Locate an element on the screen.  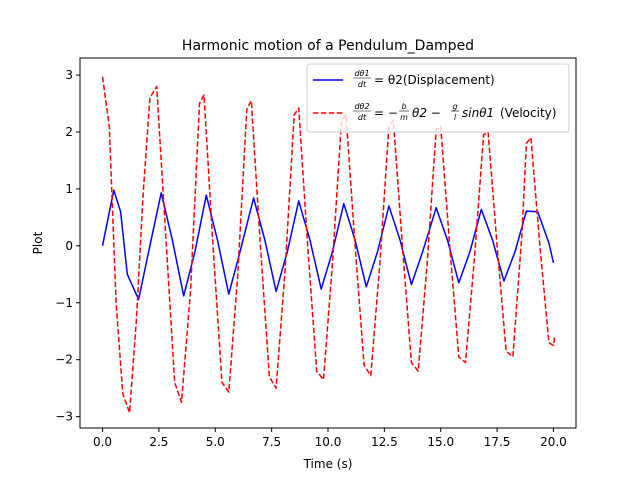
legend-2-g-num: g is located at coordinates (454, 106).